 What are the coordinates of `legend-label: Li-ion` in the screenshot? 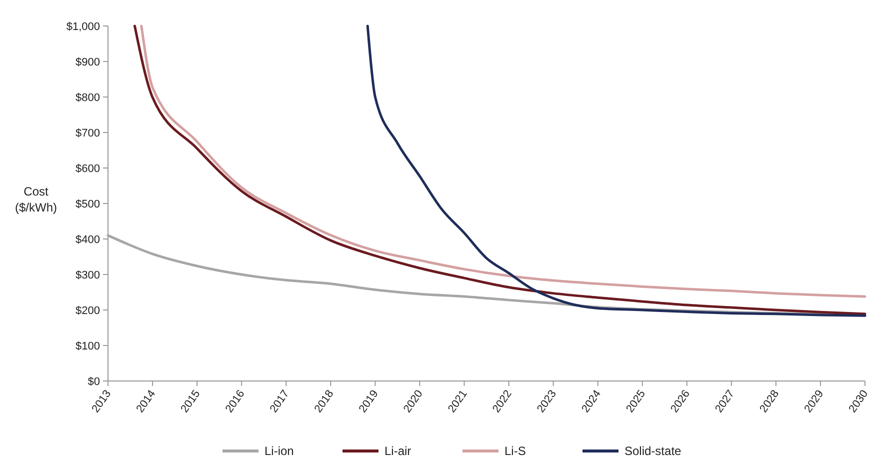 It's located at (279, 451).